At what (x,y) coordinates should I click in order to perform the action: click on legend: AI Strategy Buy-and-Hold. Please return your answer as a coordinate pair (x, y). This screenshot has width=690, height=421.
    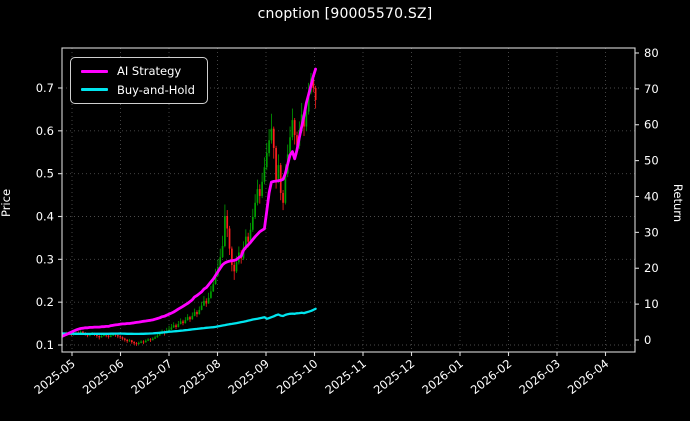
    Looking at the image, I should click on (139, 81).